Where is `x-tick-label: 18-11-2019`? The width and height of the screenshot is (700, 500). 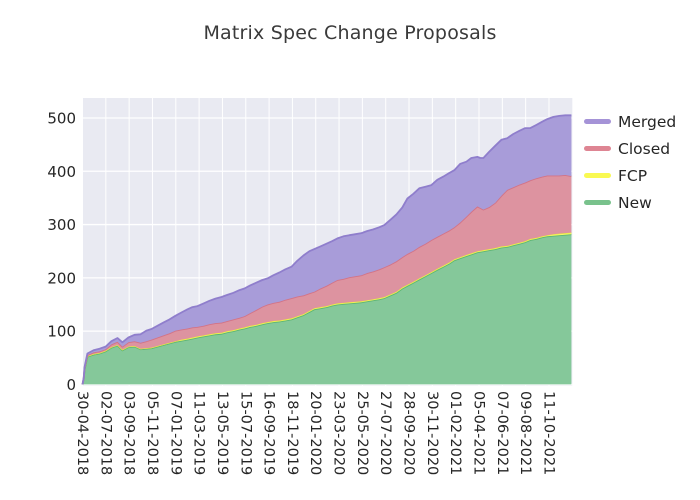
x-tick-label: 18-11-2019 is located at coordinates (292, 433).